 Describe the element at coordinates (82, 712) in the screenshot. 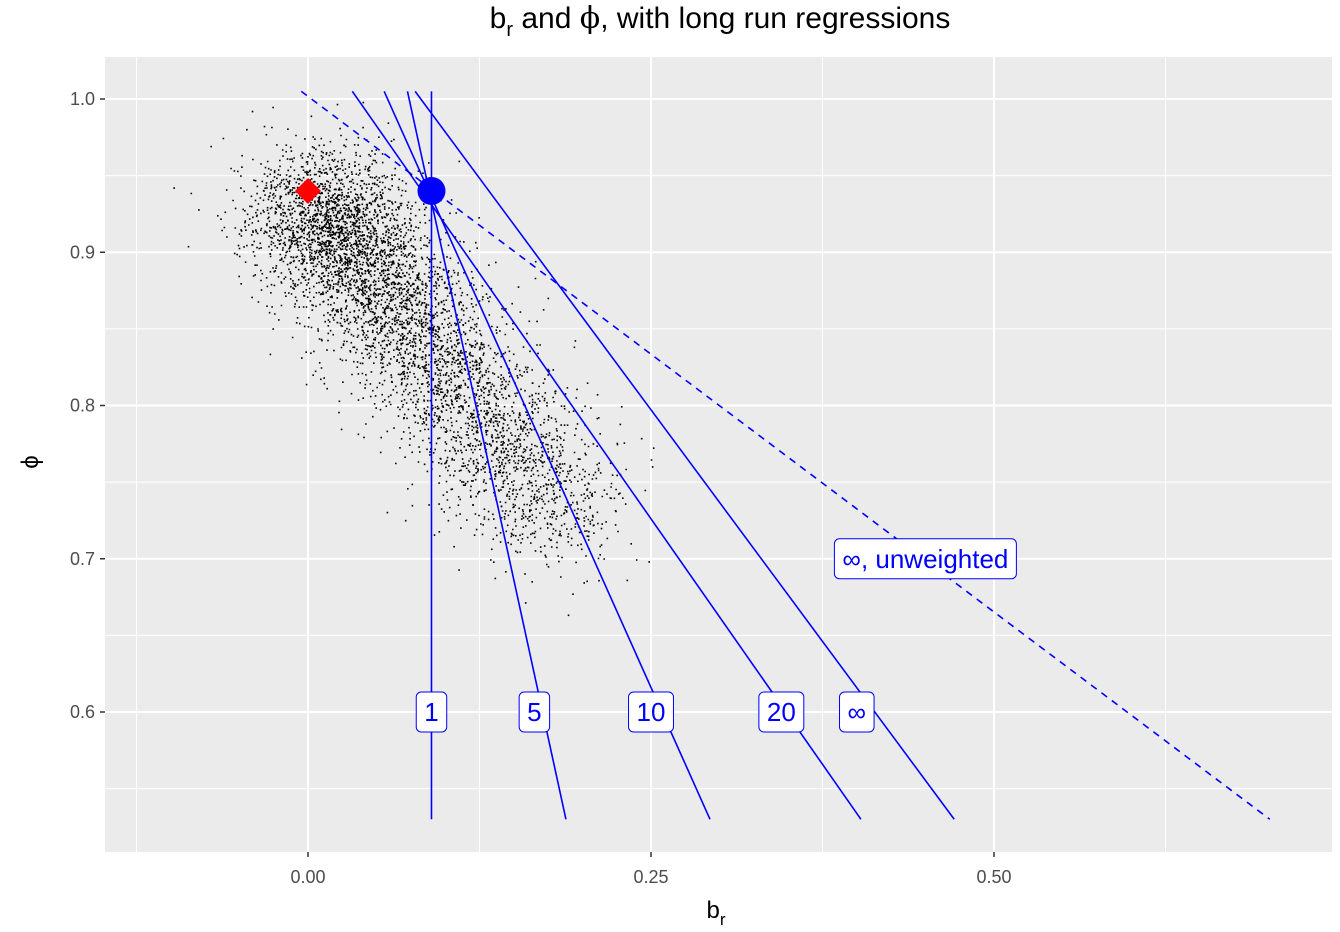

I see `y-tick-label: 0.6` at that location.